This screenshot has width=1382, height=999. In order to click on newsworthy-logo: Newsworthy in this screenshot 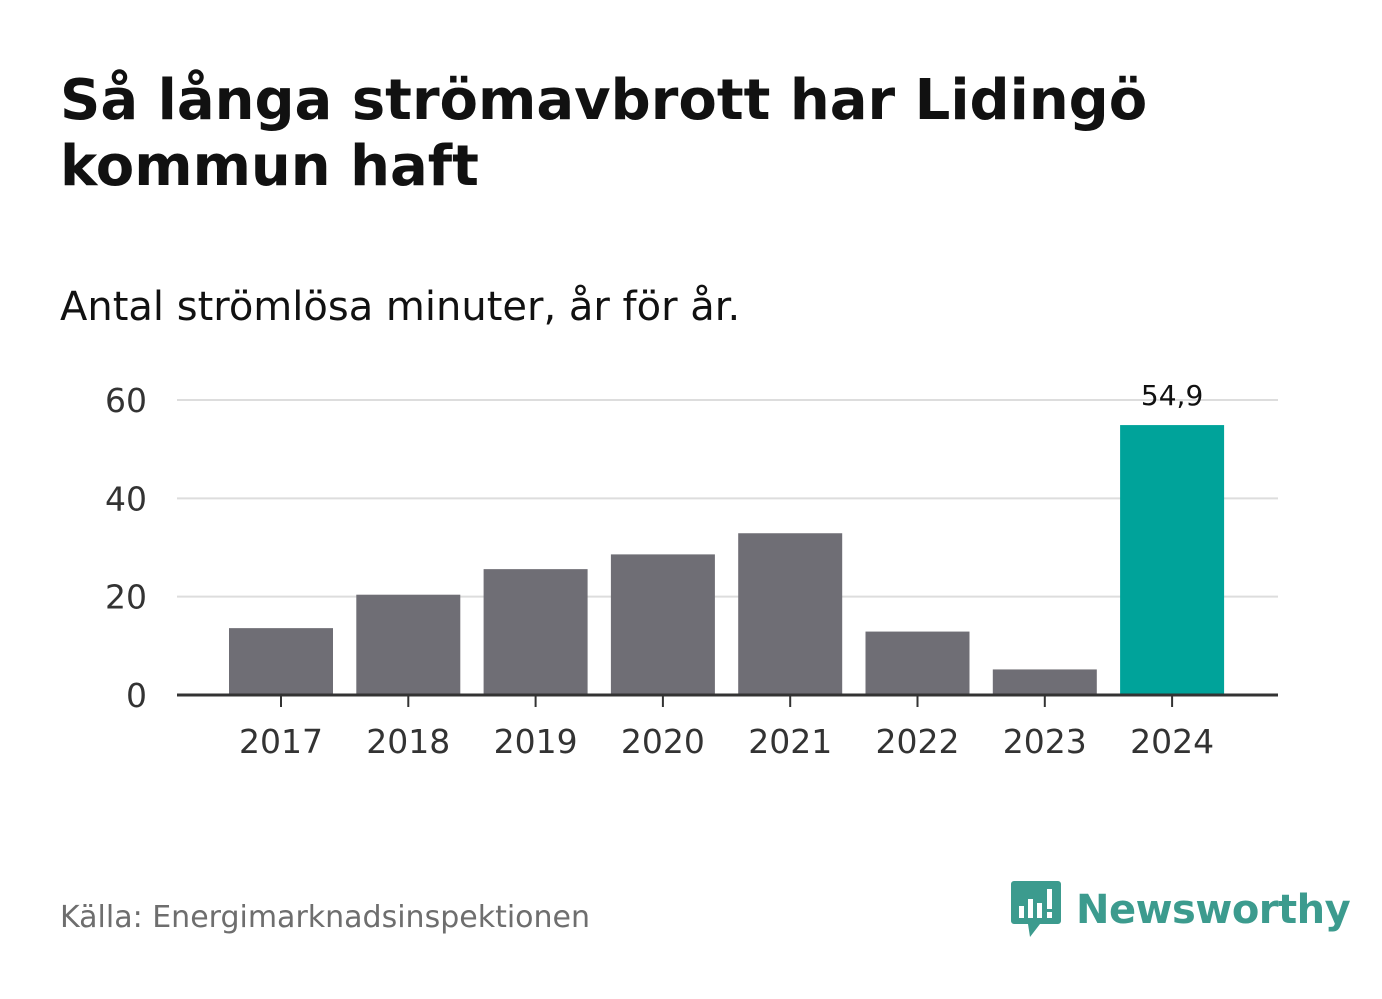, I will do `click(1180, 910)`.